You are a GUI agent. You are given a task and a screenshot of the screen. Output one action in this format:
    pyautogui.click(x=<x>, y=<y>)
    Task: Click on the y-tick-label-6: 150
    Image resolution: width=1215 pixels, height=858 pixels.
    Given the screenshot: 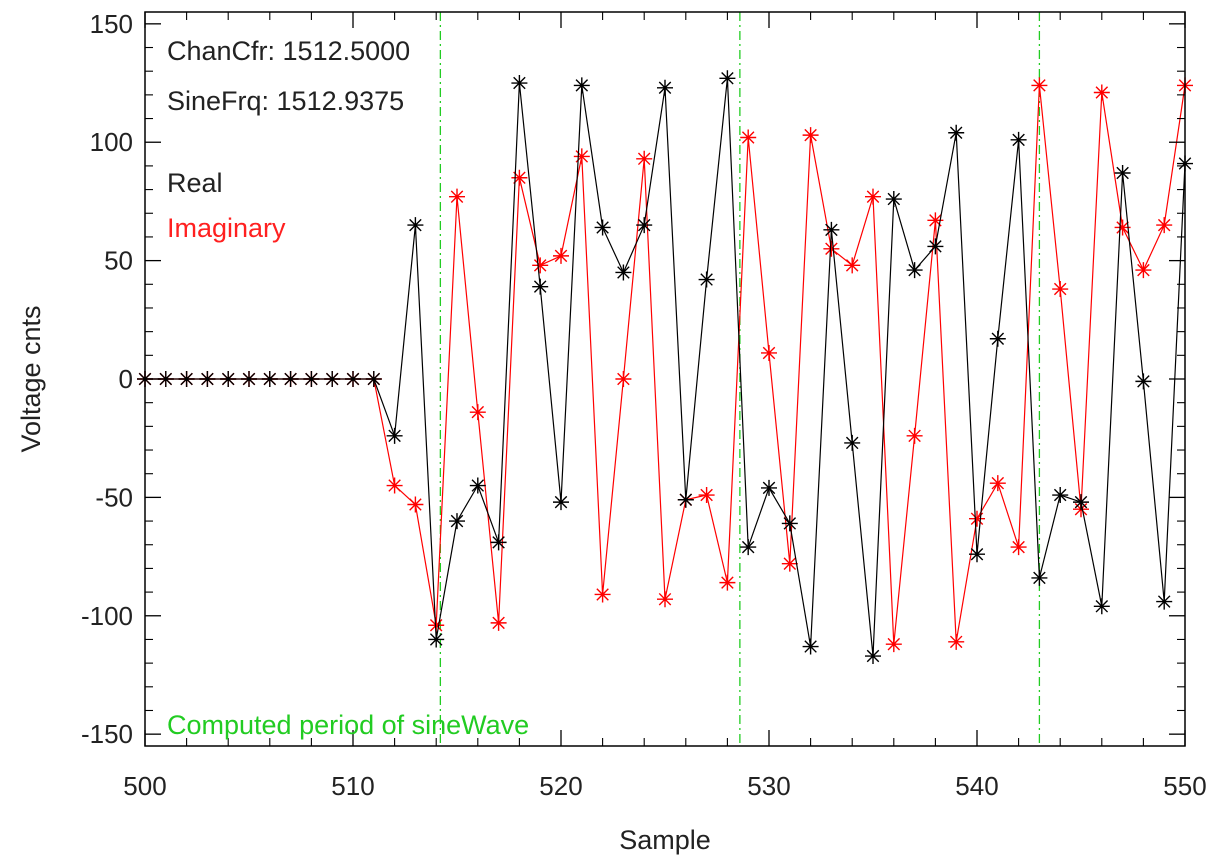 What is the action you would take?
    pyautogui.click(x=111, y=24)
    